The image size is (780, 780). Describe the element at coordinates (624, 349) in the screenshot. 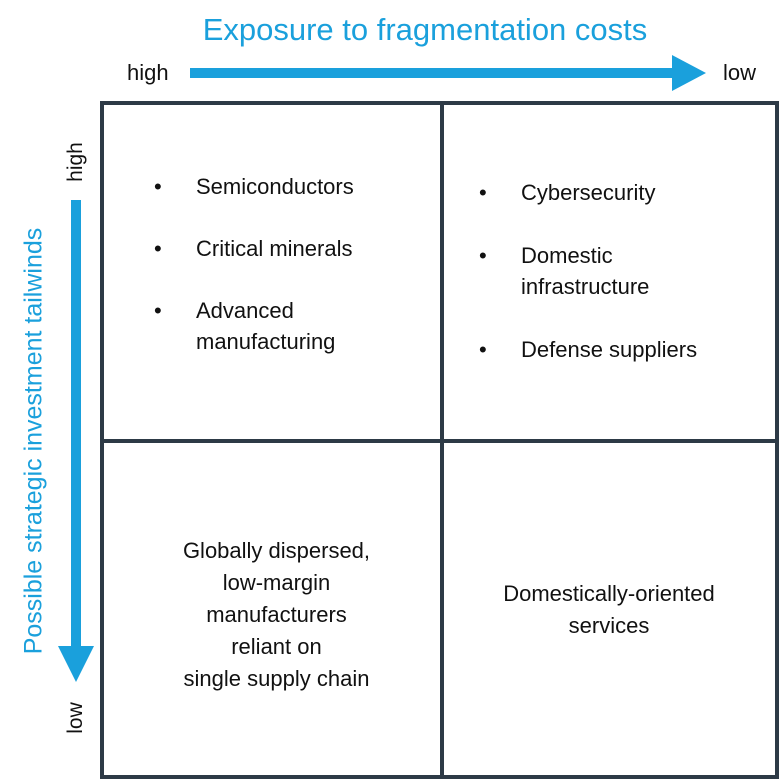

I see `list-item: Defense suppliers` at that location.